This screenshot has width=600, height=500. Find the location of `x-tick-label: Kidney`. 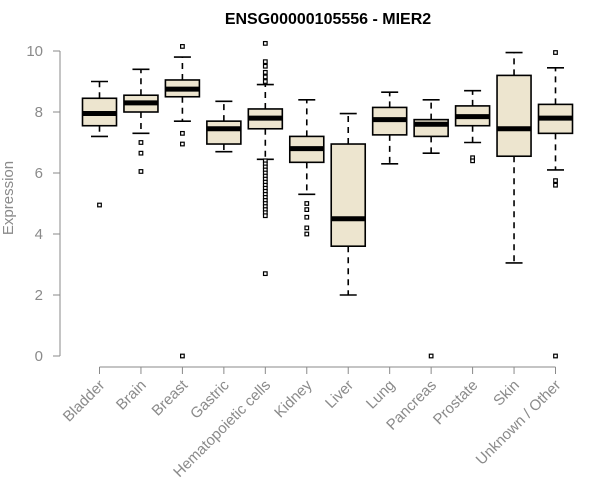

x-tick-label: Kidney is located at coordinates (293, 398).